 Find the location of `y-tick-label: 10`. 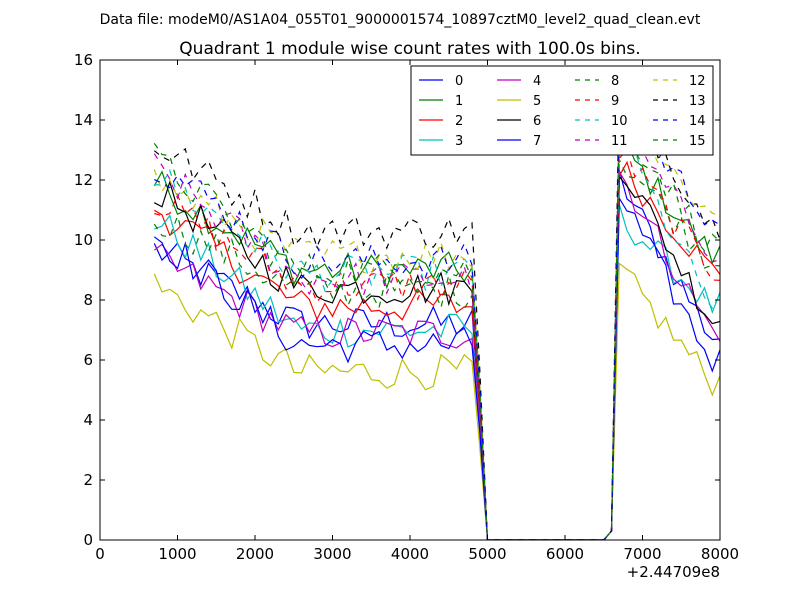

y-tick-label: 10 is located at coordinates (83, 240).